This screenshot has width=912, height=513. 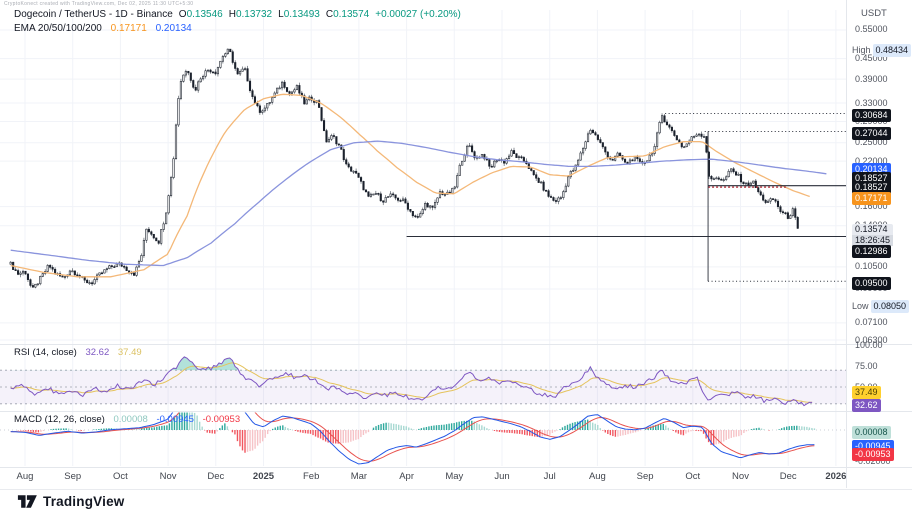 What do you see at coordinates (27, 501) in the screenshot?
I see `tradingview-logo` at bounding box center [27, 501].